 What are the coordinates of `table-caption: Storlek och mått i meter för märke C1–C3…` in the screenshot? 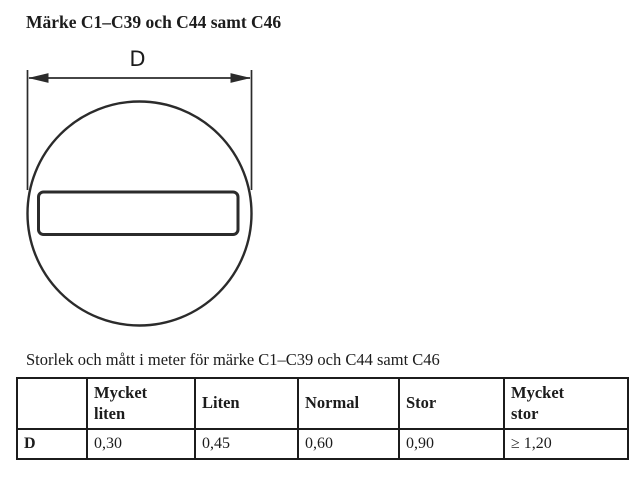 It's located at (233, 359).